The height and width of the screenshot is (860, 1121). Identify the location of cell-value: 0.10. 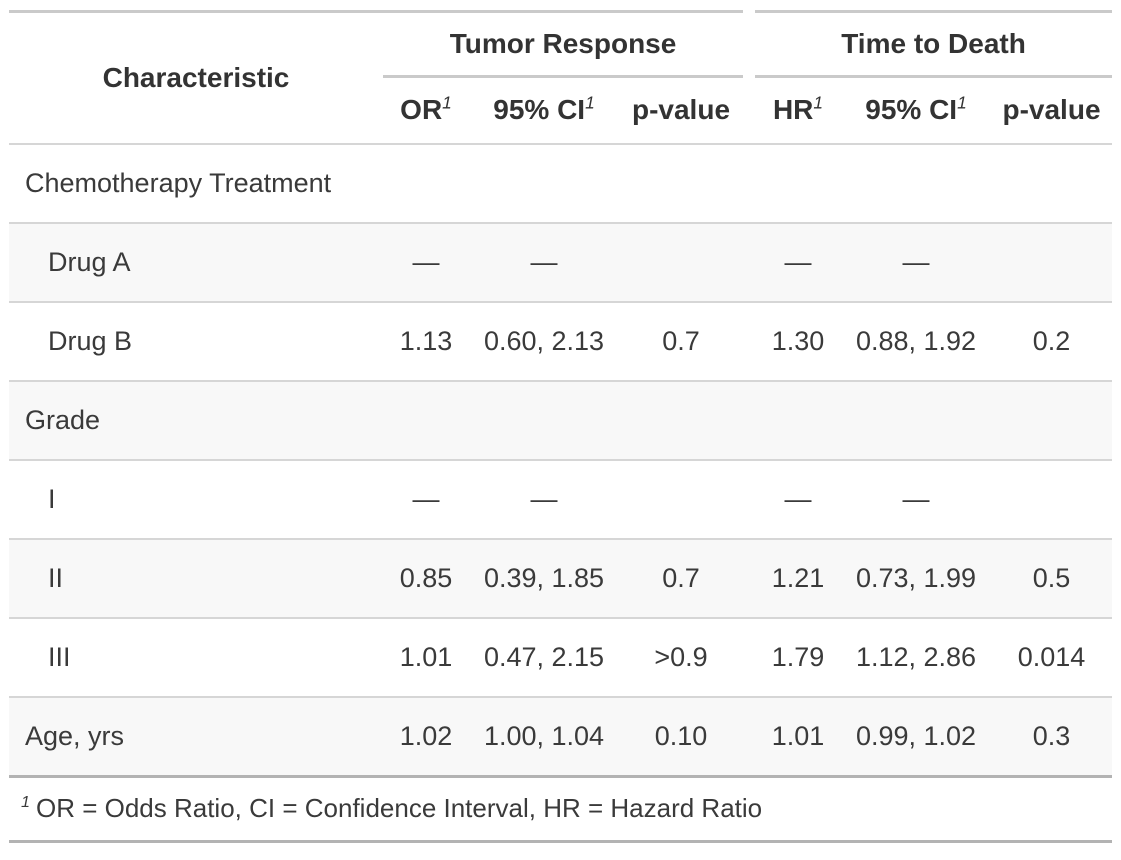
(681, 738).